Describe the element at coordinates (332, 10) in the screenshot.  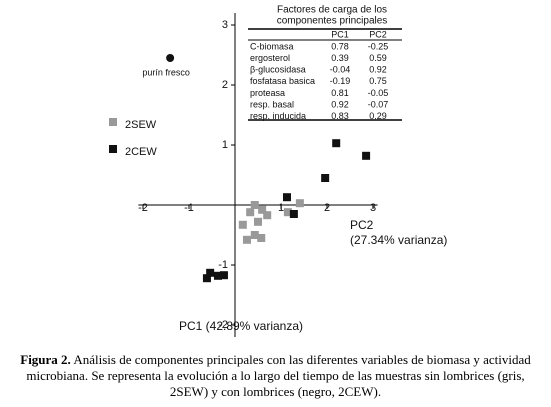
I see `table-title: Factores de carga de los` at that location.